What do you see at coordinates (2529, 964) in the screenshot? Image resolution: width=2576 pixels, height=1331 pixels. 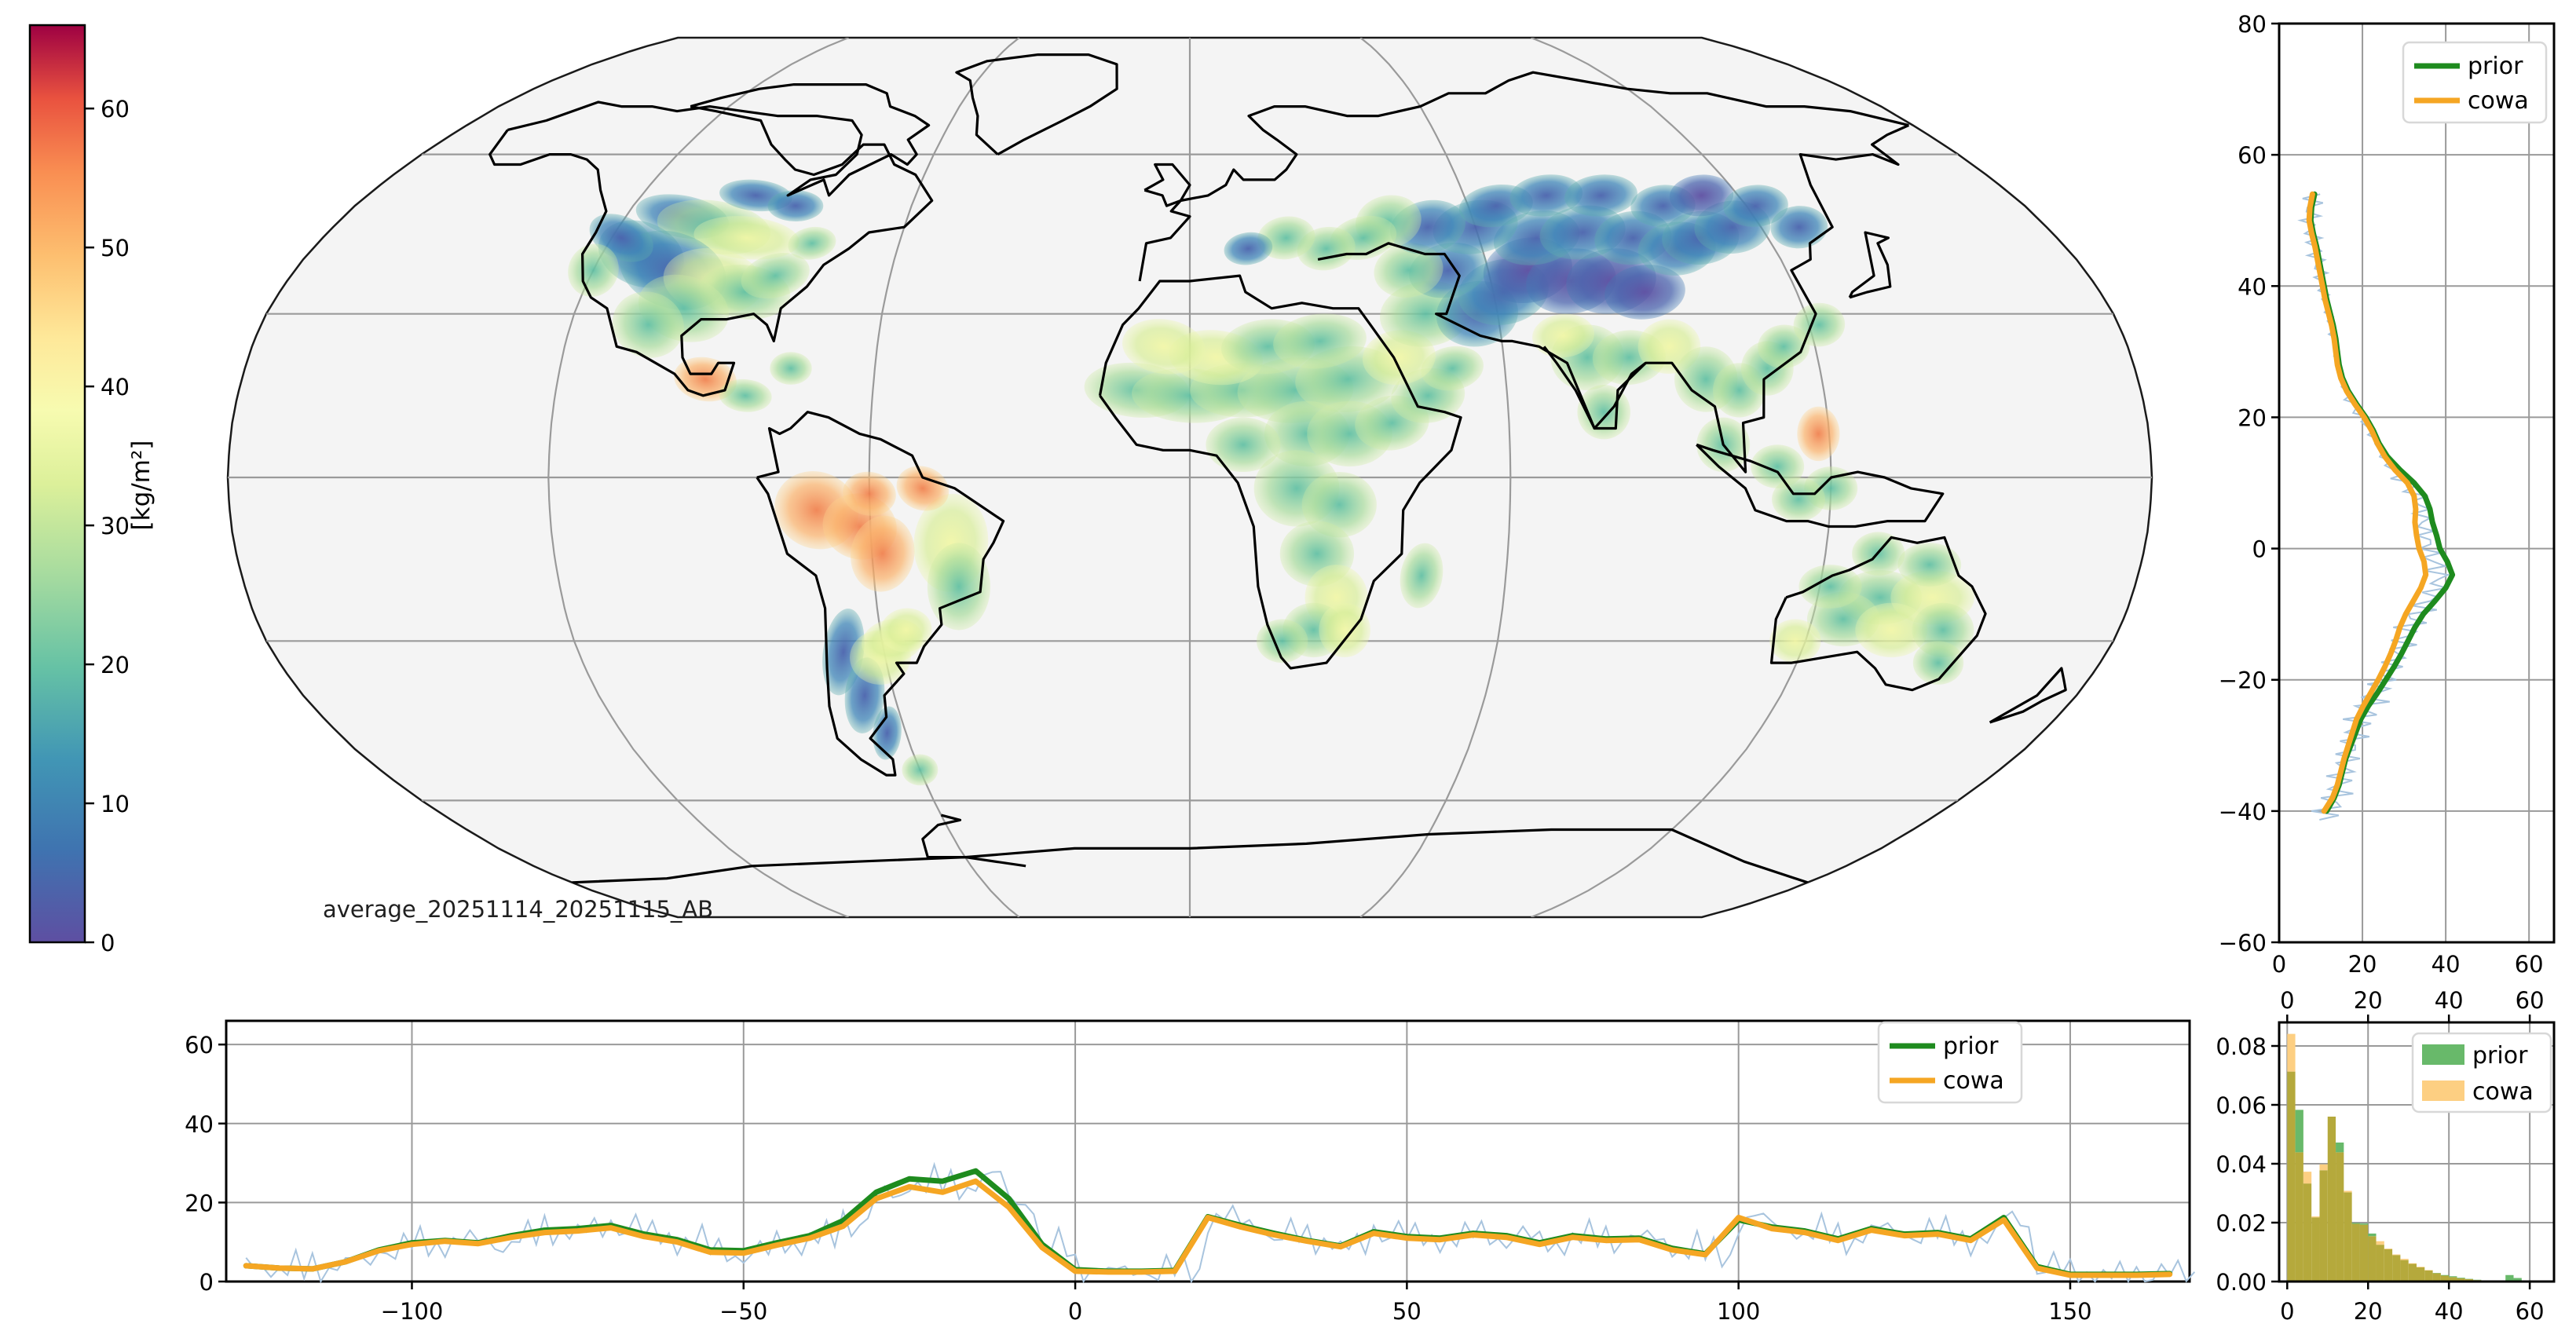 I see `lat-xtick-60: 60` at bounding box center [2529, 964].